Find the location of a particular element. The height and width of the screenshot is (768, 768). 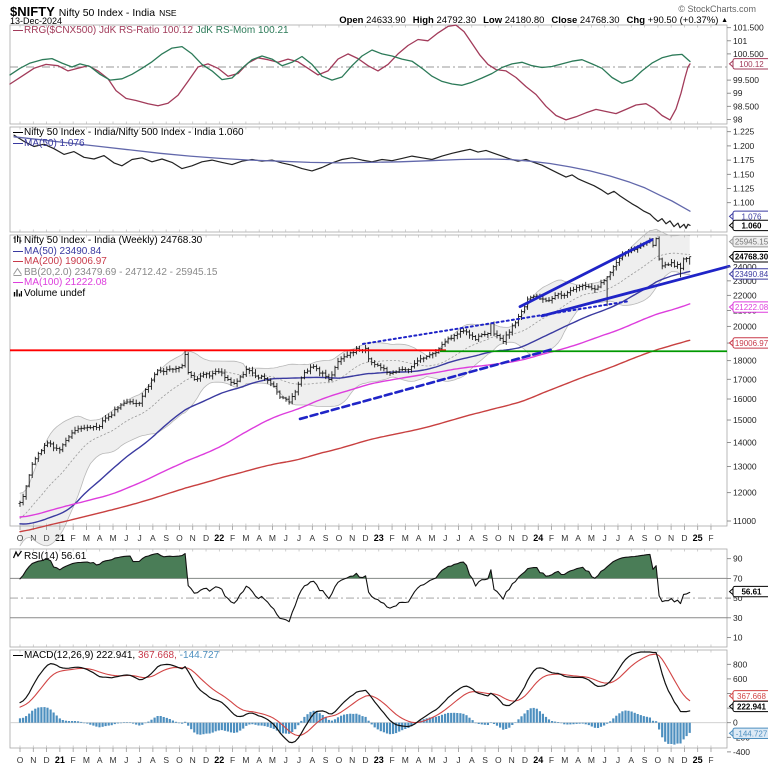

ratio-ma-line-icon: — is located at coordinates (18, 143).